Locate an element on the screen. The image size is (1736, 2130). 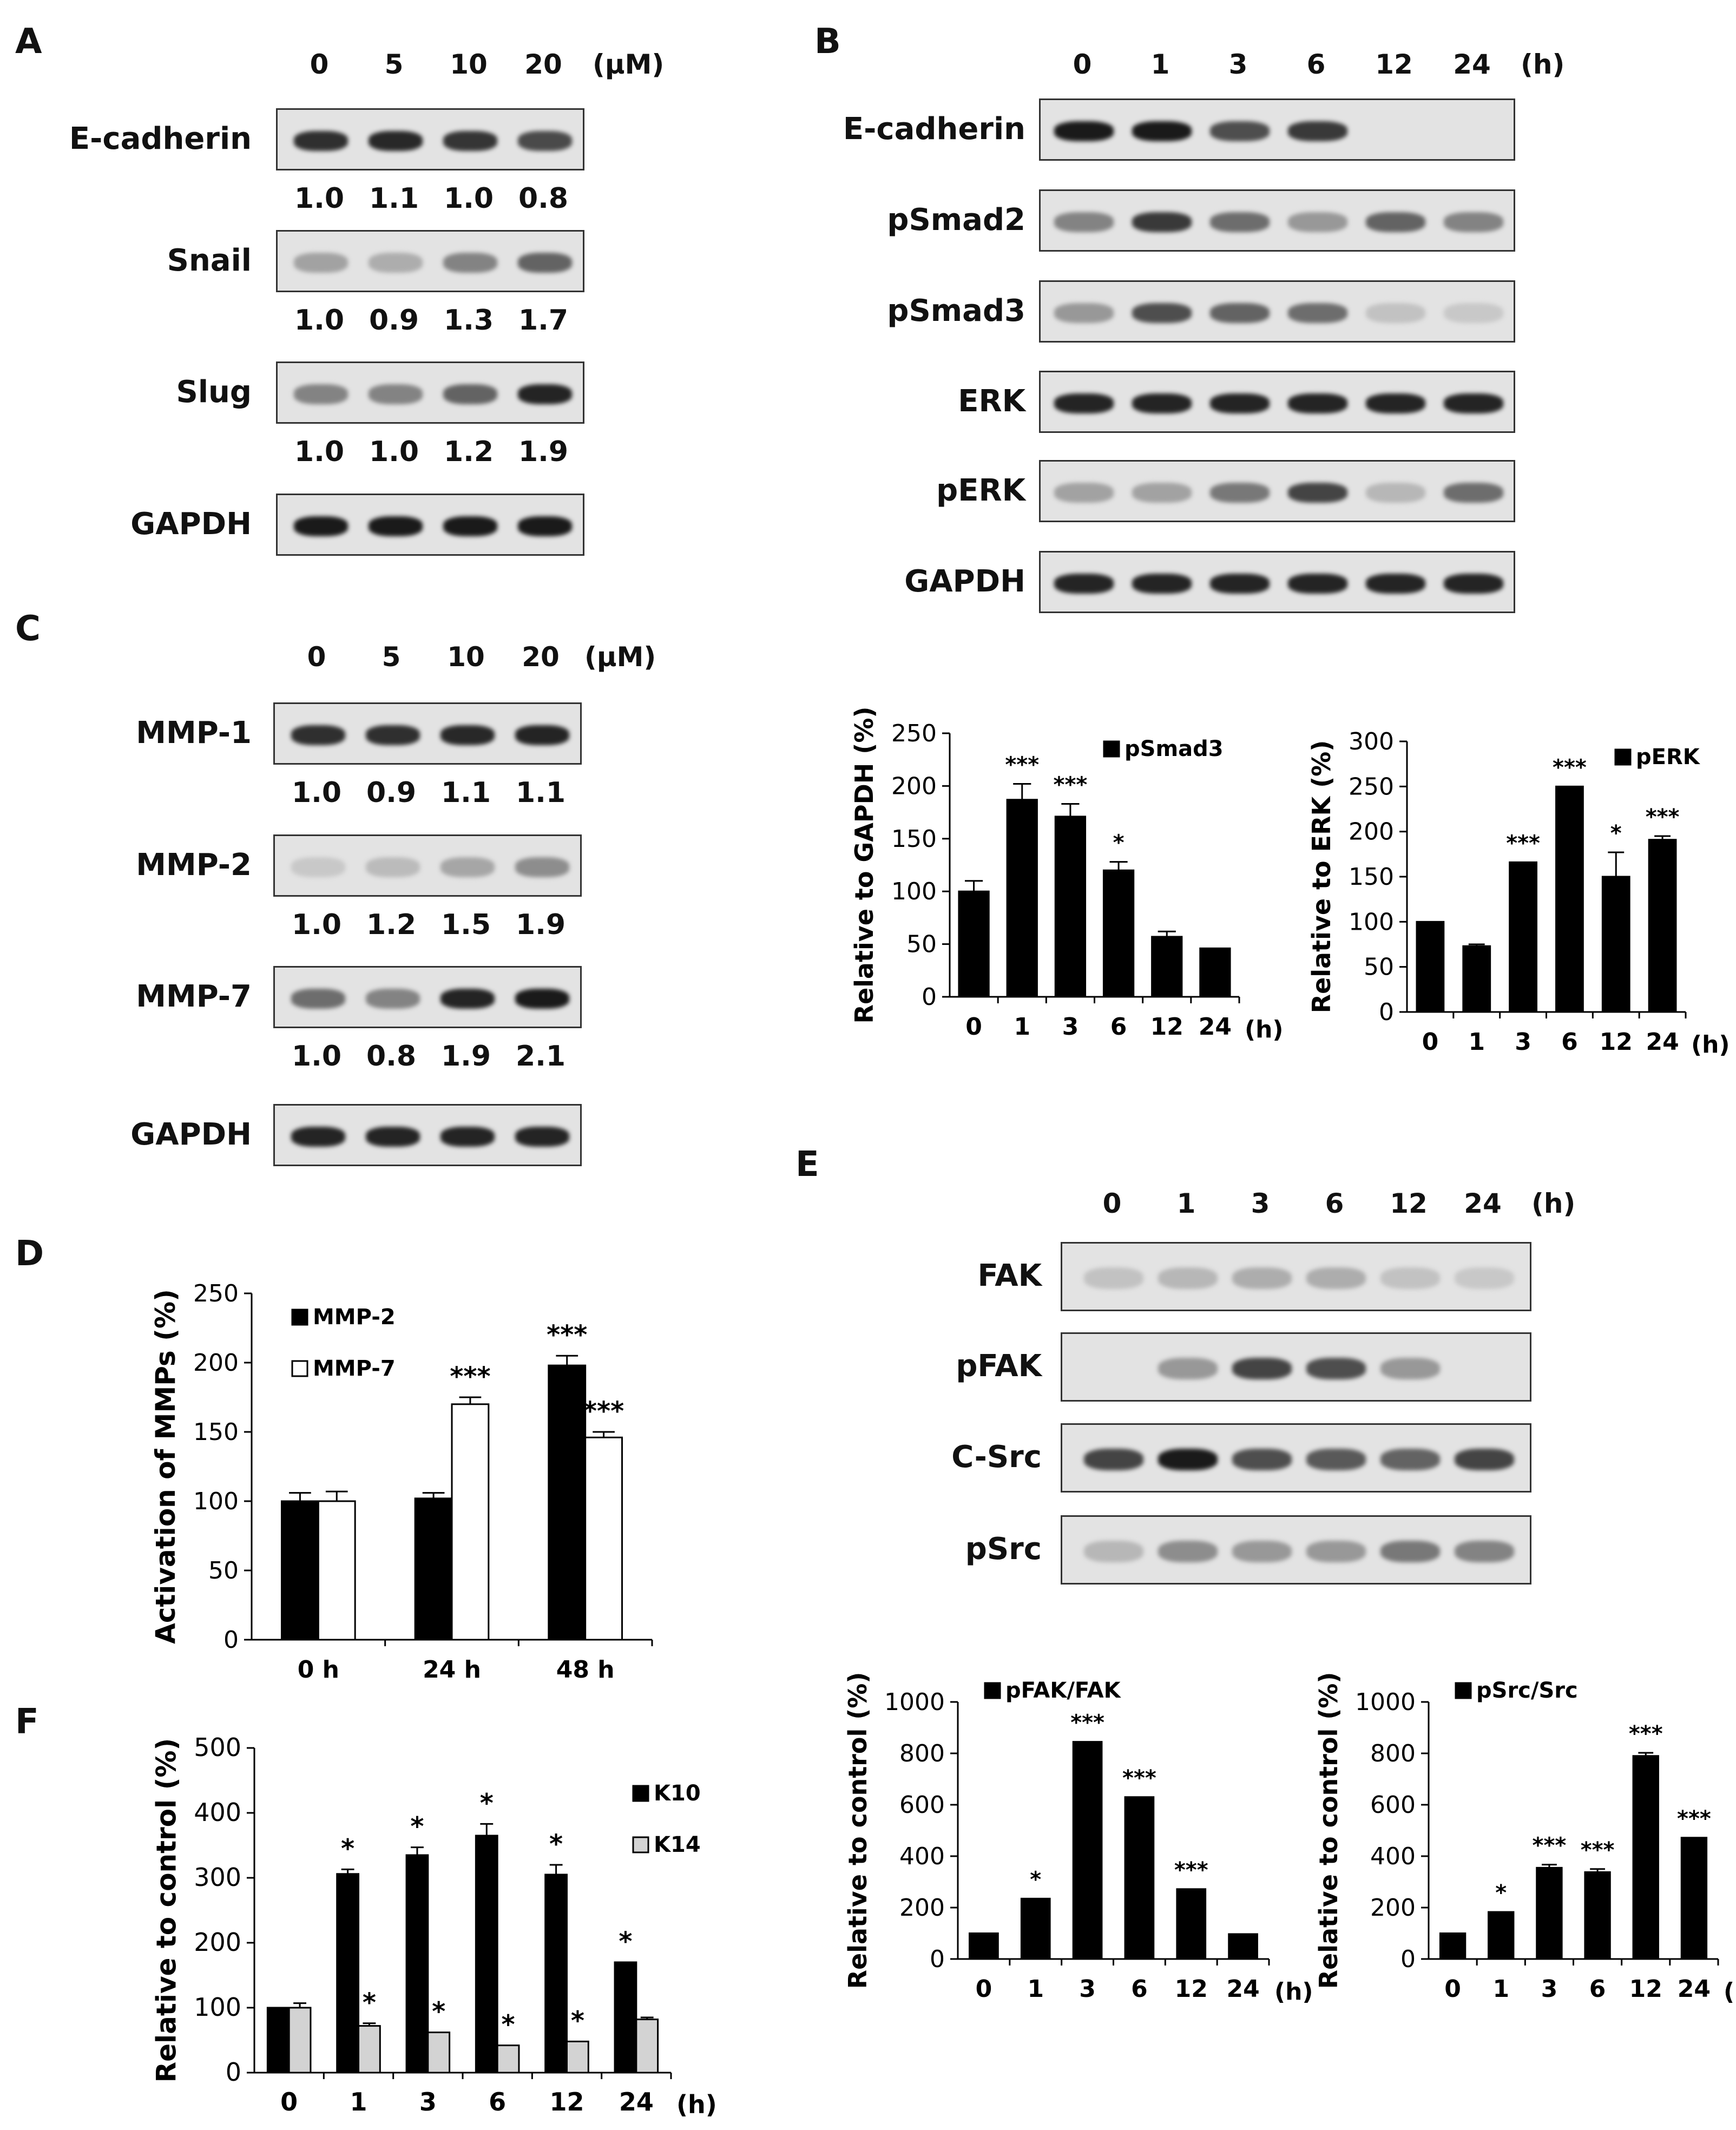
c-quant-1-3: 1.9 is located at coordinates (541, 925).